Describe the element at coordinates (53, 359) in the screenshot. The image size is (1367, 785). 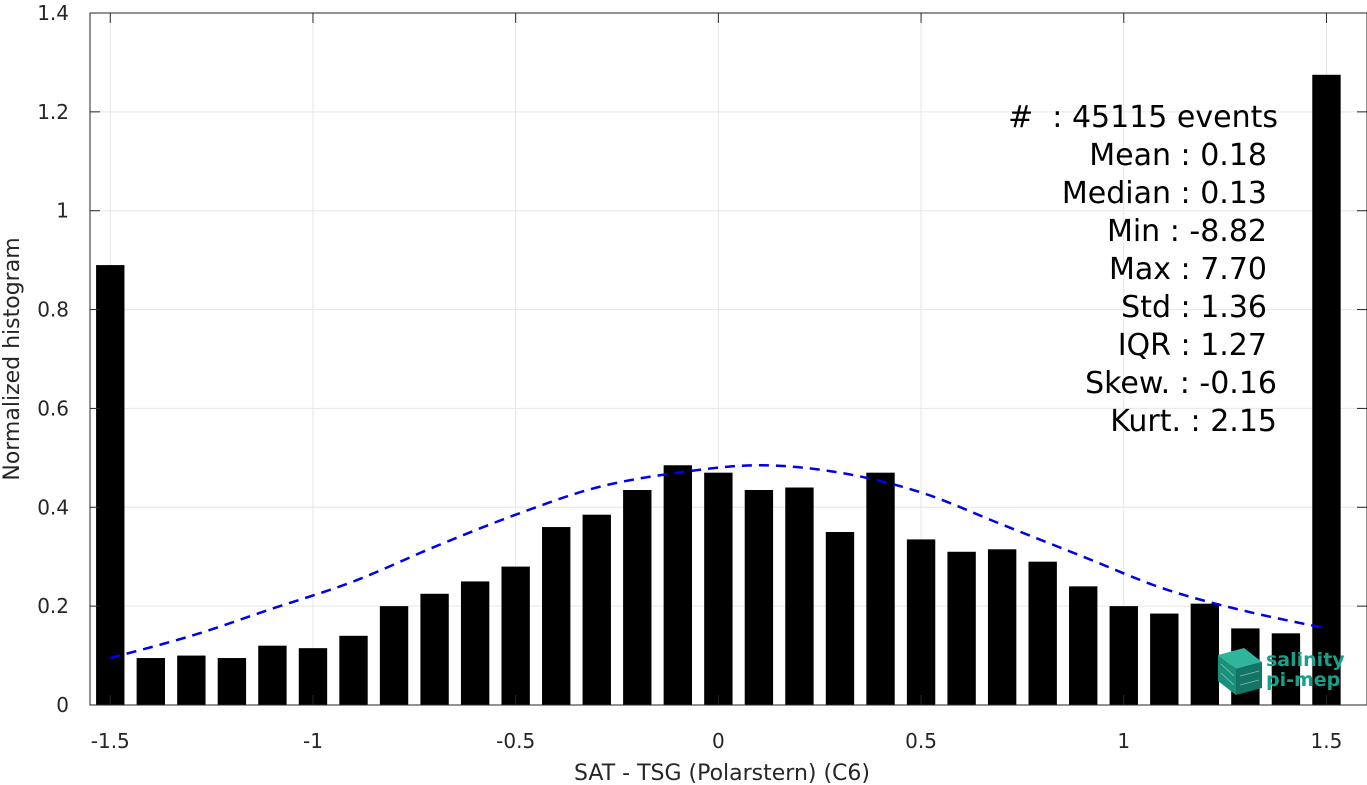
I see `y-tick-labels: 0 0.2 0.4 0.6 0.8 1 1.2 1.4` at that location.